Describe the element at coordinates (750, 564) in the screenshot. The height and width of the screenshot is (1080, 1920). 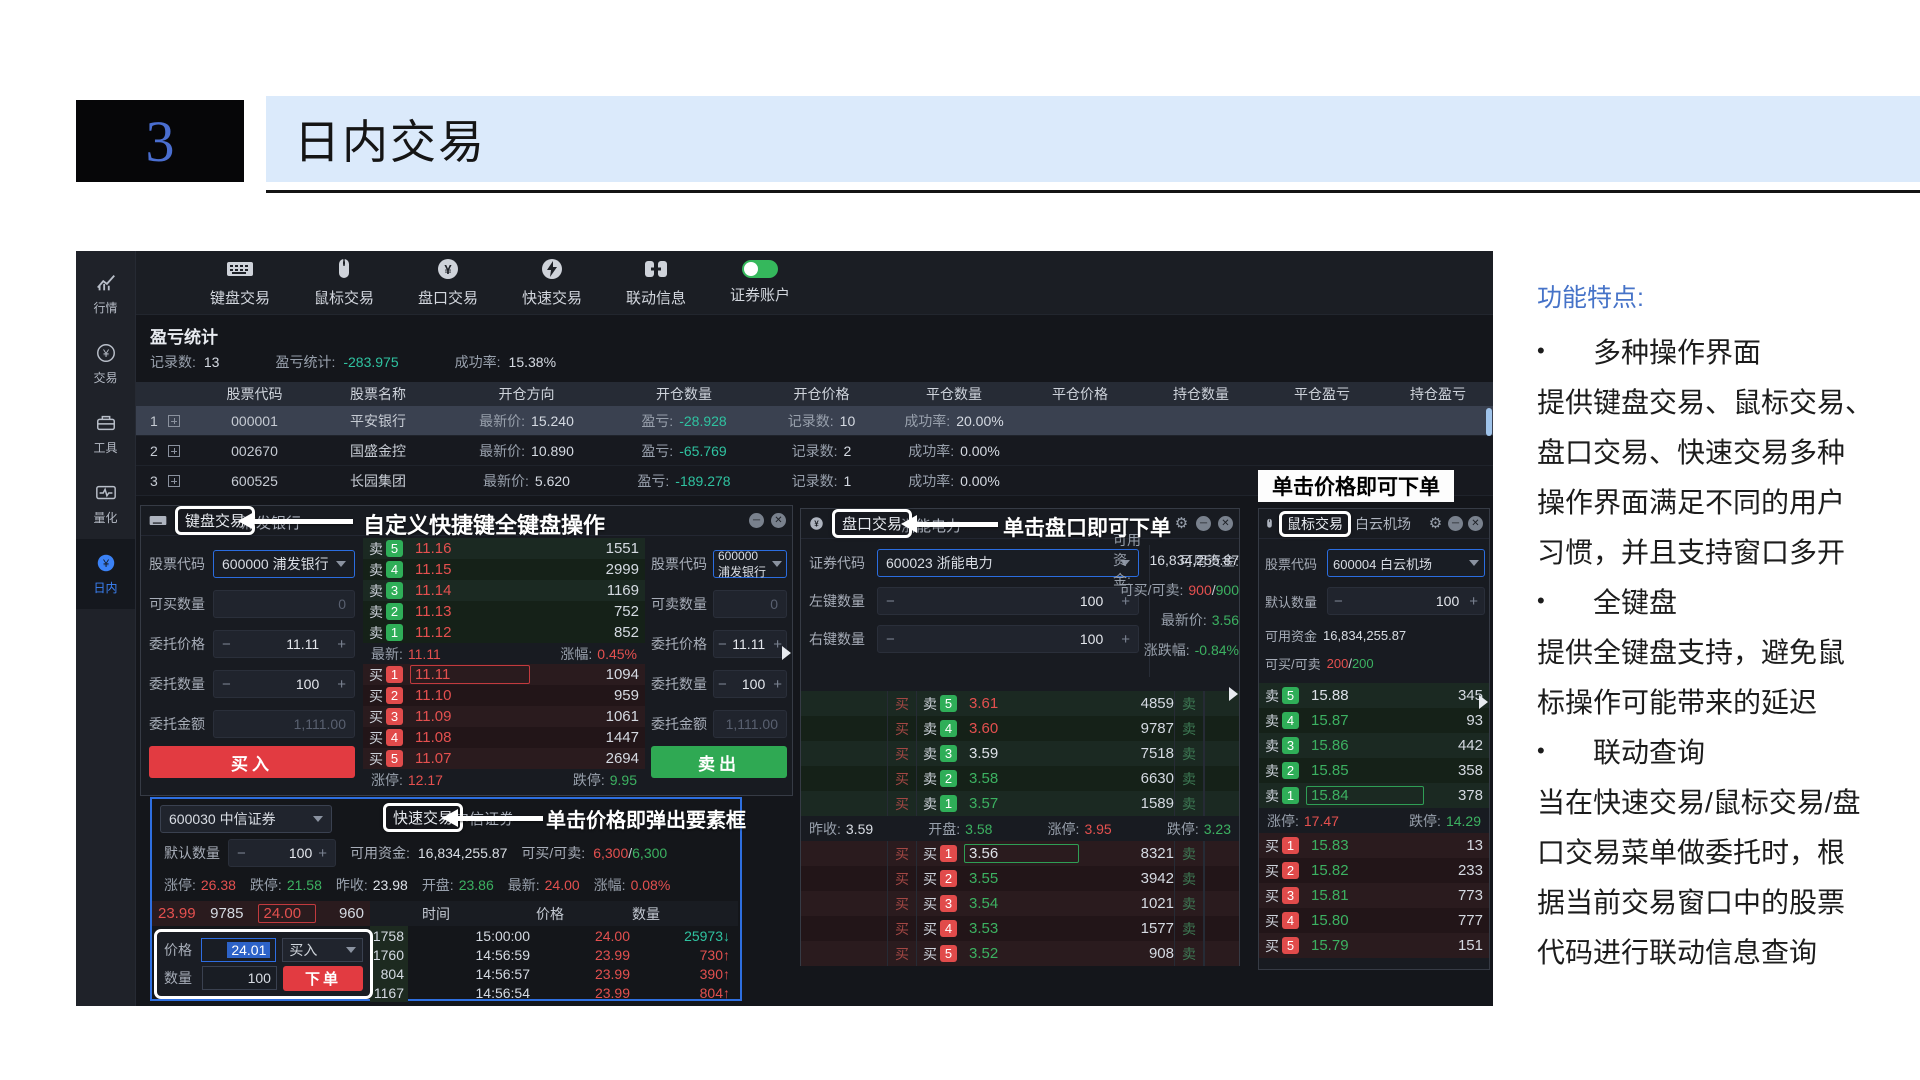
I see `stock-code-select: 600000 浦发银行` at that location.